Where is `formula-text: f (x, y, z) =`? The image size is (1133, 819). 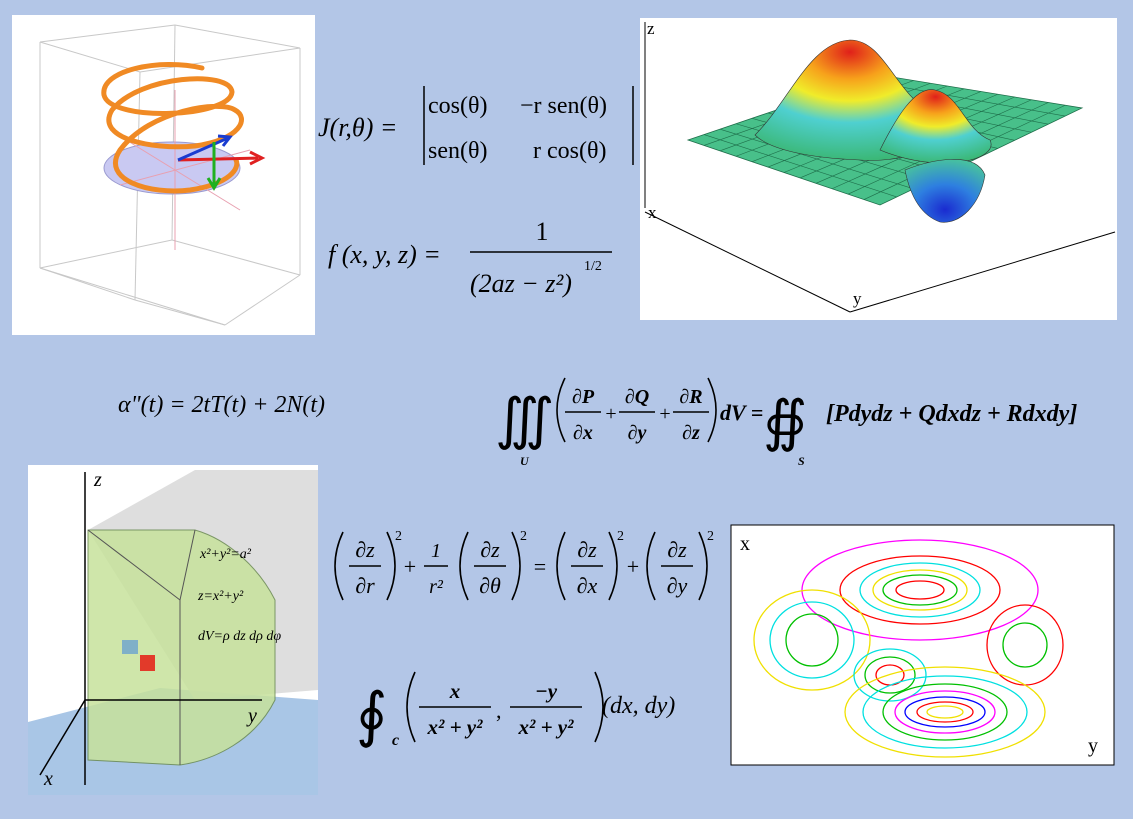 formula-text: f (x, y, z) = is located at coordinates (384, 254).